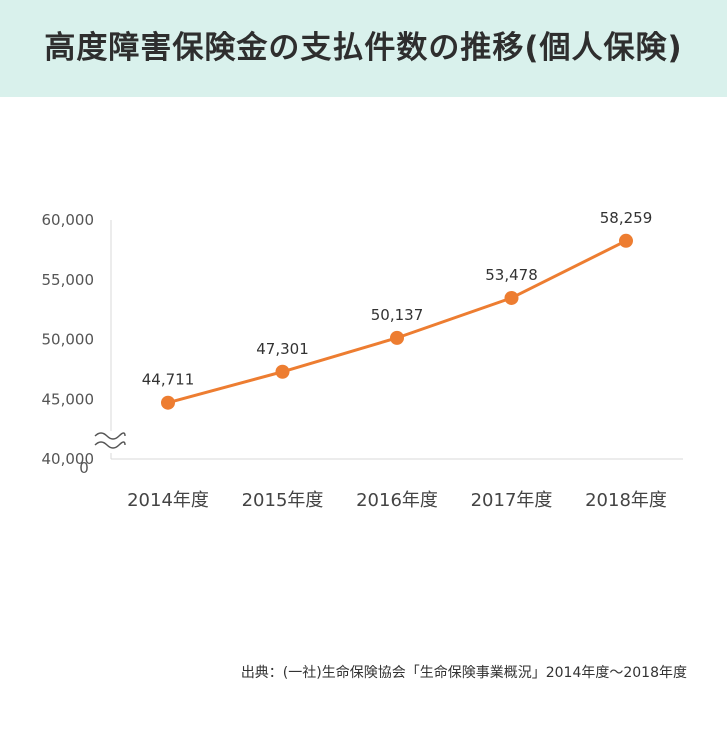 This screenshot has height=729, width=727. I want to click on y-tick-label: 60,000, so click(68, 220).